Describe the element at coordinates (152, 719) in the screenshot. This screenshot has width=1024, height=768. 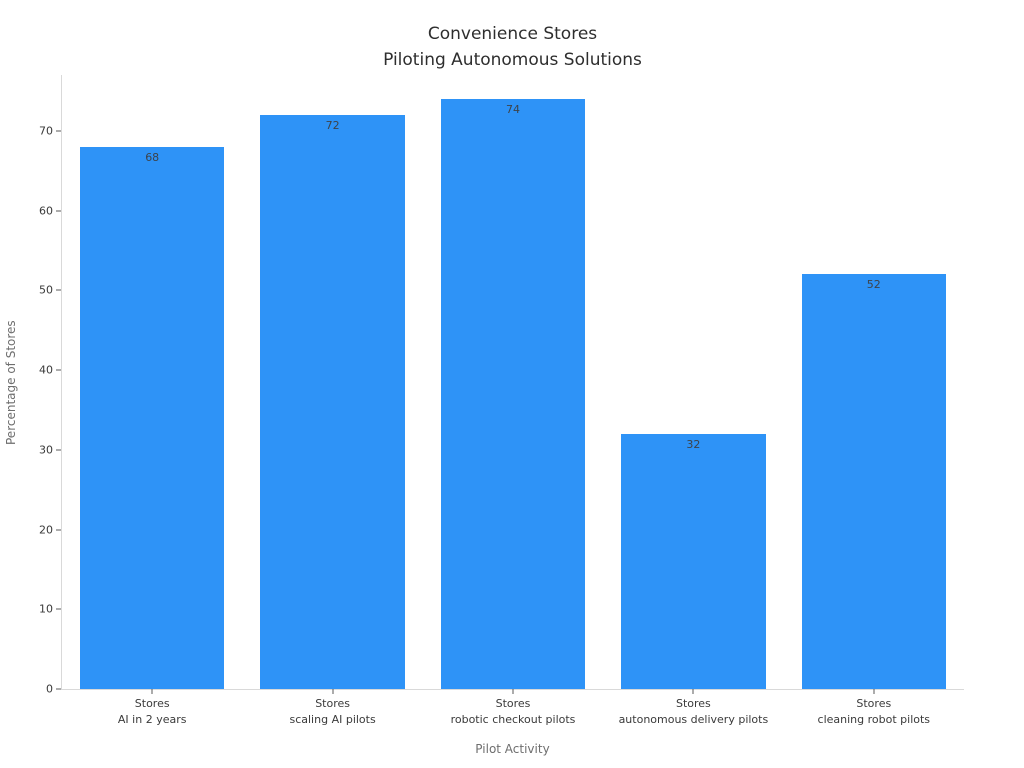
I see `x-tick-label-line: AI in 2 years` at that location.